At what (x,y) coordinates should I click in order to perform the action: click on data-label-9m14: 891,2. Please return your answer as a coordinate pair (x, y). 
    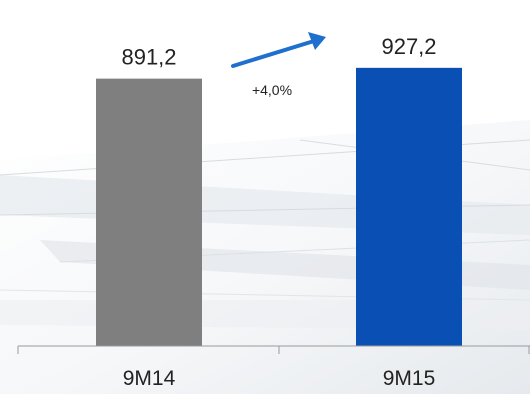
    Looking at the image, I should click on (148, 57).